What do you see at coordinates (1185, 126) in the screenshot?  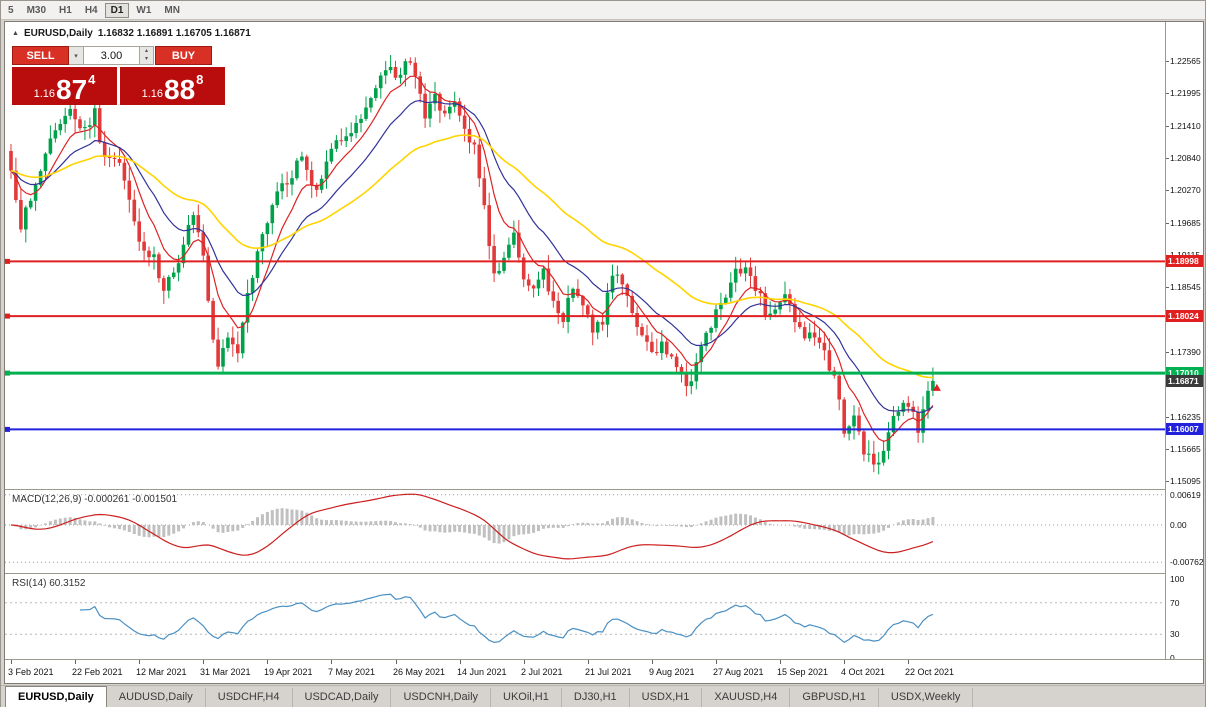 I see `price-tick-label: 1.21410` at bounding box center [1185, 126].